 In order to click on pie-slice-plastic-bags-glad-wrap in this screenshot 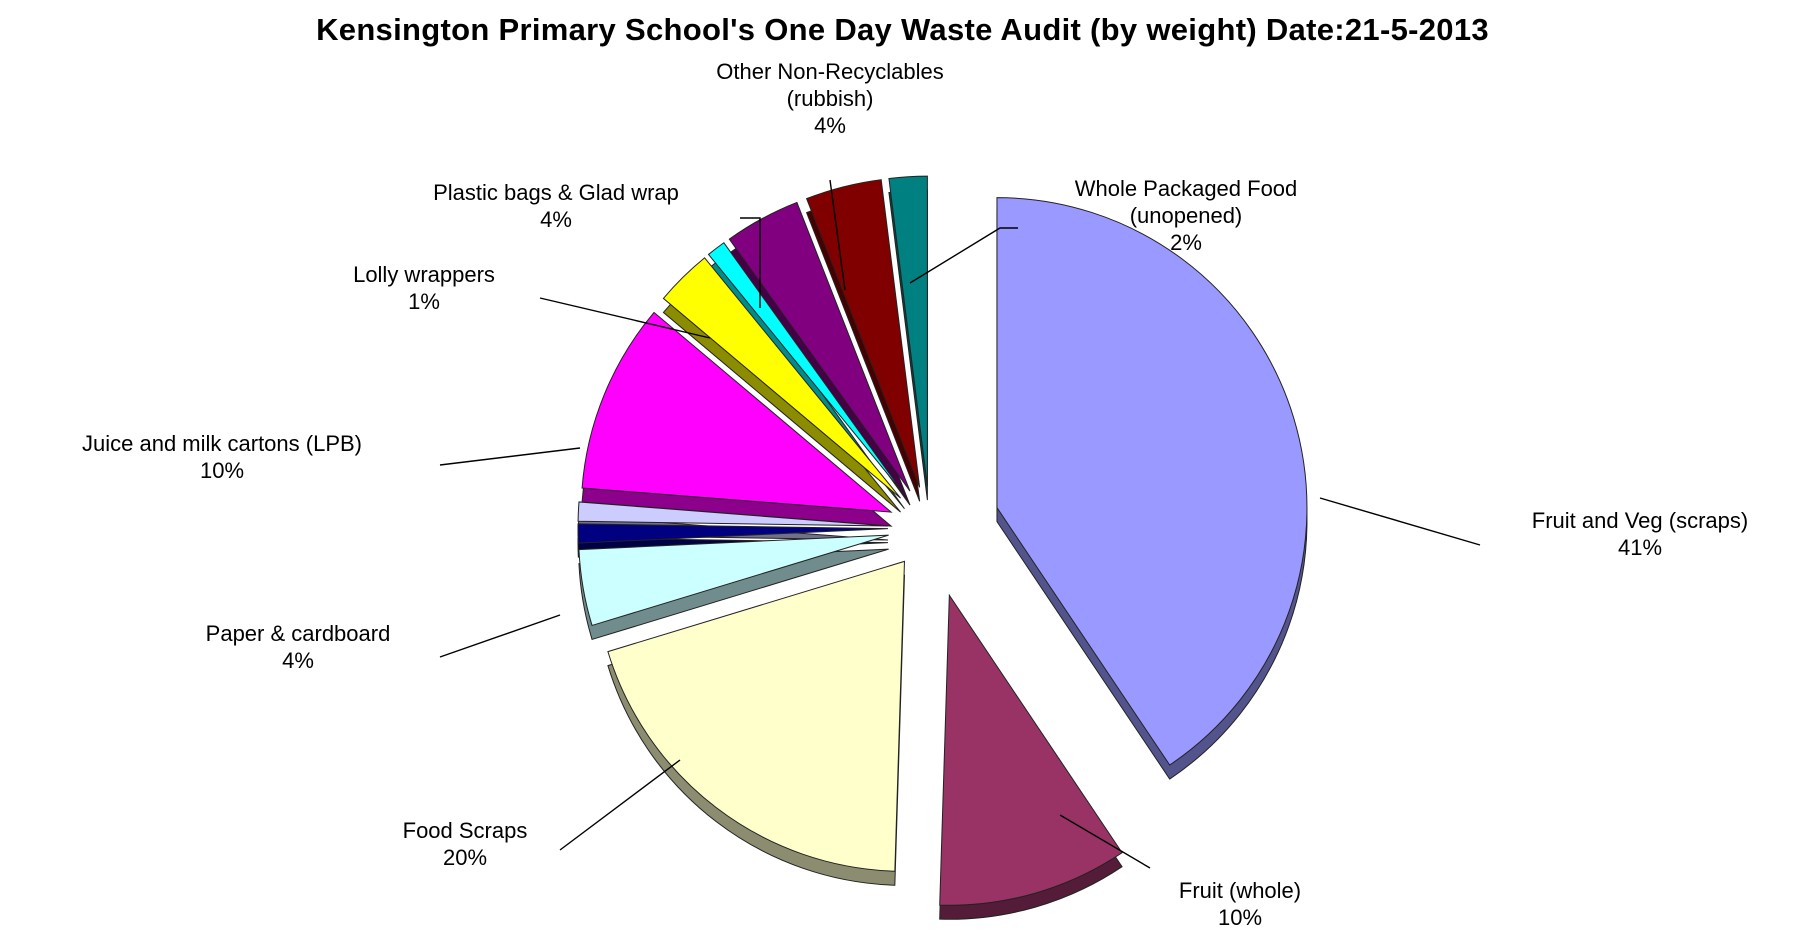, I will do `click(819, 346)`.